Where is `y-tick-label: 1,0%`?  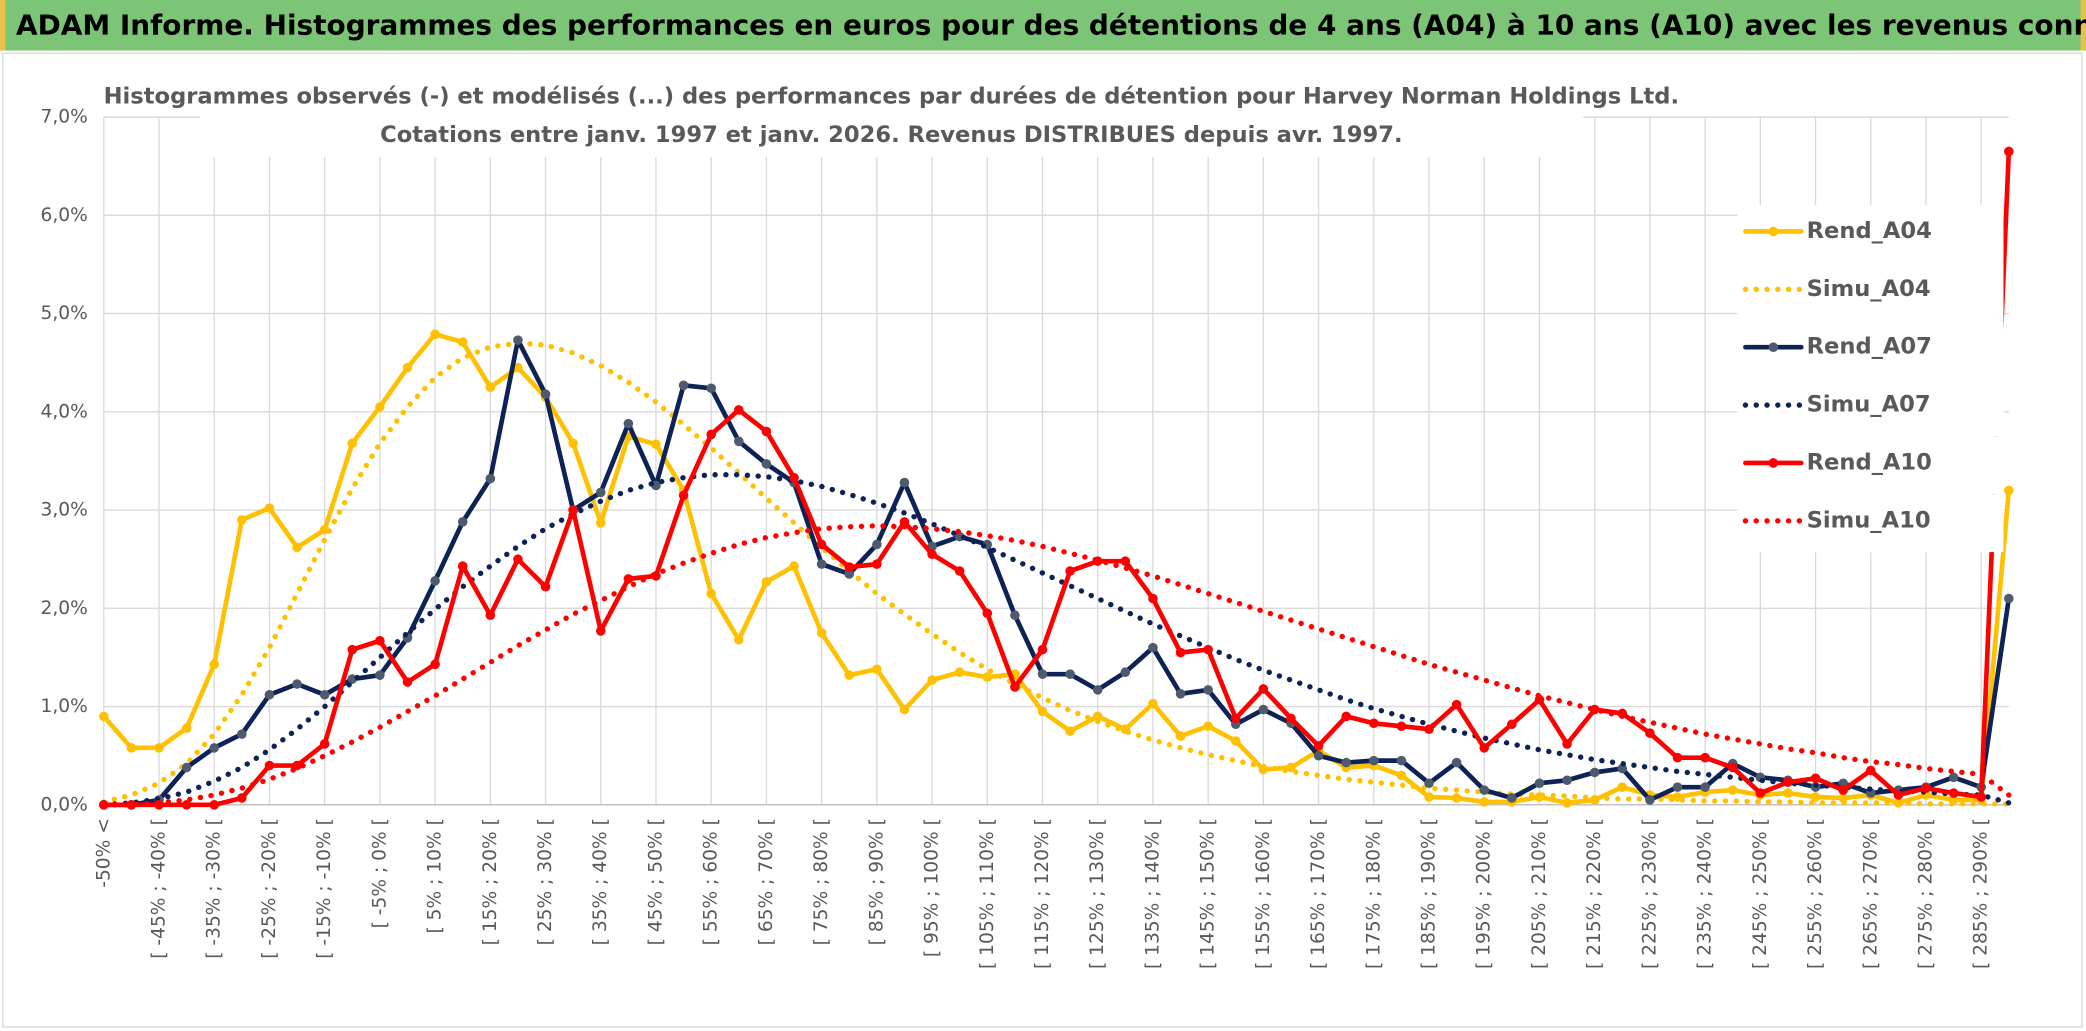 y-tick-label: 1,0% is located at coordinates (64, 706).